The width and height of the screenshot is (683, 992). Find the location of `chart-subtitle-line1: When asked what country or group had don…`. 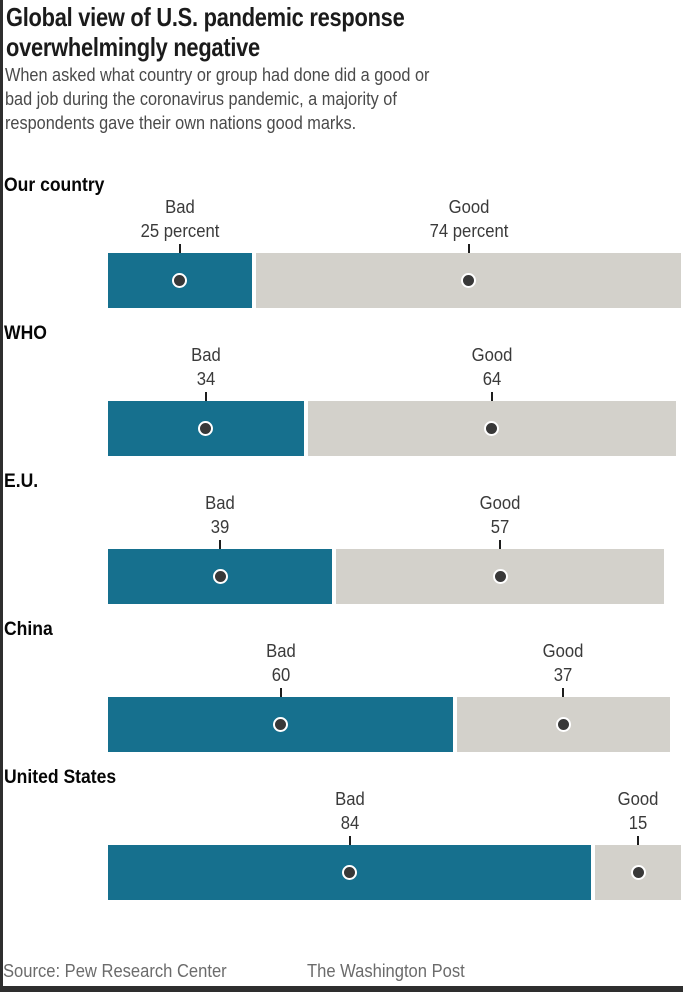

chart-subtitle-line1: When asked what country or group had don… is located at coordinates (217, 74).